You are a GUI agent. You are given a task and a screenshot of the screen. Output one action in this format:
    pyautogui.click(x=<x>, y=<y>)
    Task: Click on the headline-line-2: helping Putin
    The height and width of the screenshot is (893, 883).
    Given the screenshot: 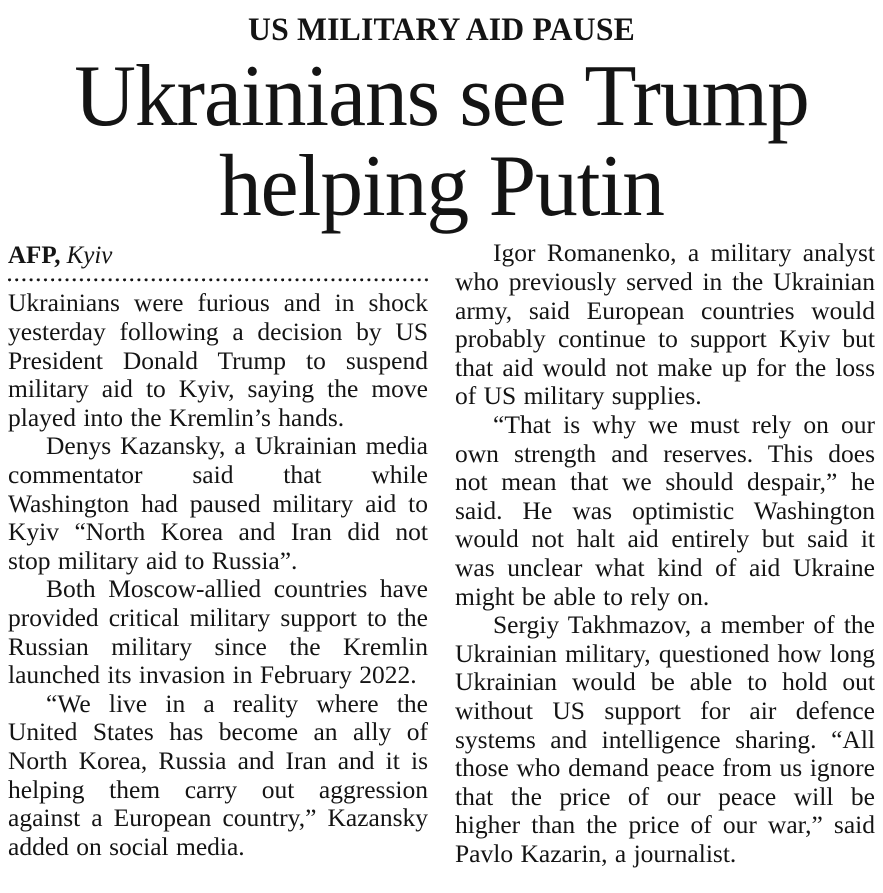 What is the action you would take?
    pyautogui.click(x=441, y=186)
    